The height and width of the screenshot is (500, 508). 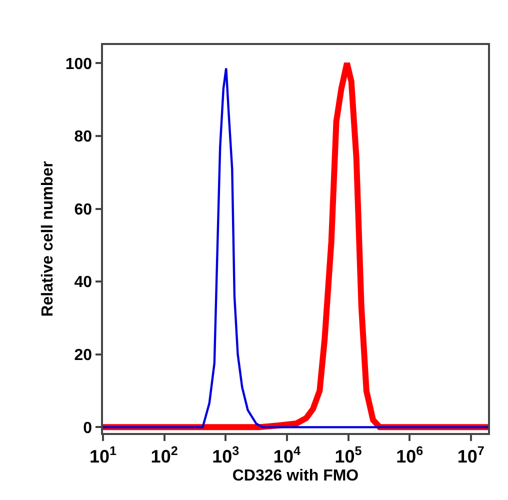 I want to click on x-axis-title: CD326 with FMO, so click(x=295, y=476).